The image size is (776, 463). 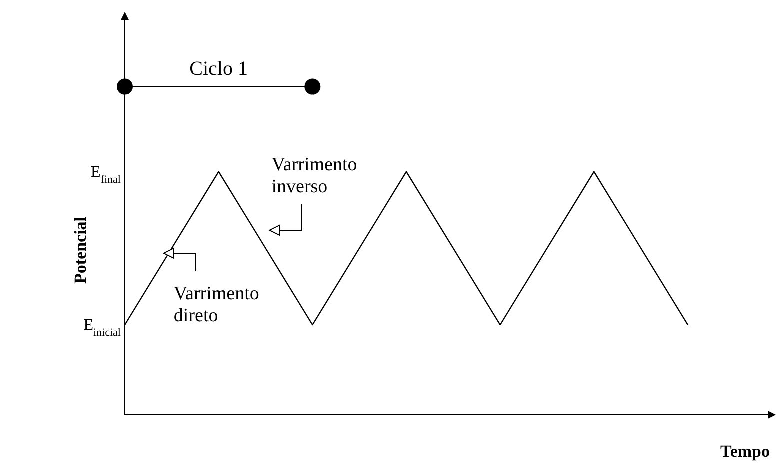 I want to click on text: E$_{inicial}$, so click(x=102, y=328).